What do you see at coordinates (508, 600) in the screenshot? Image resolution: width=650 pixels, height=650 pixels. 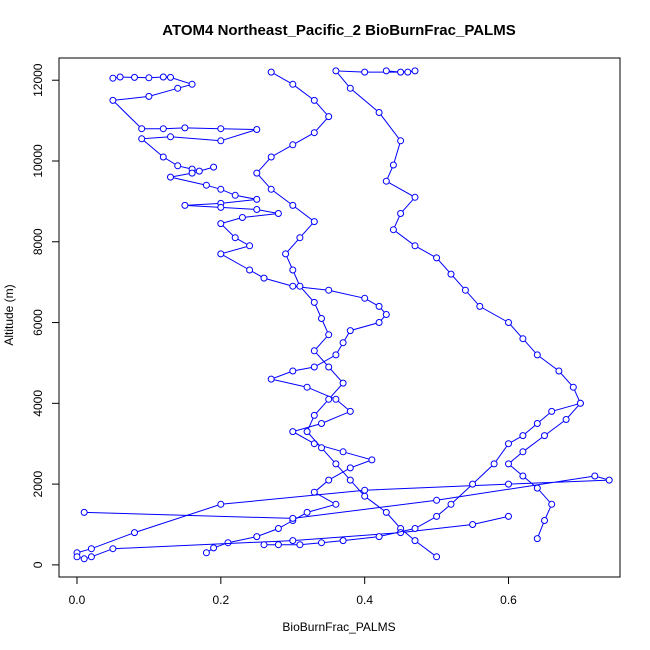 I see `x-tick-label: 0.6` at bounding box center [508, 600].